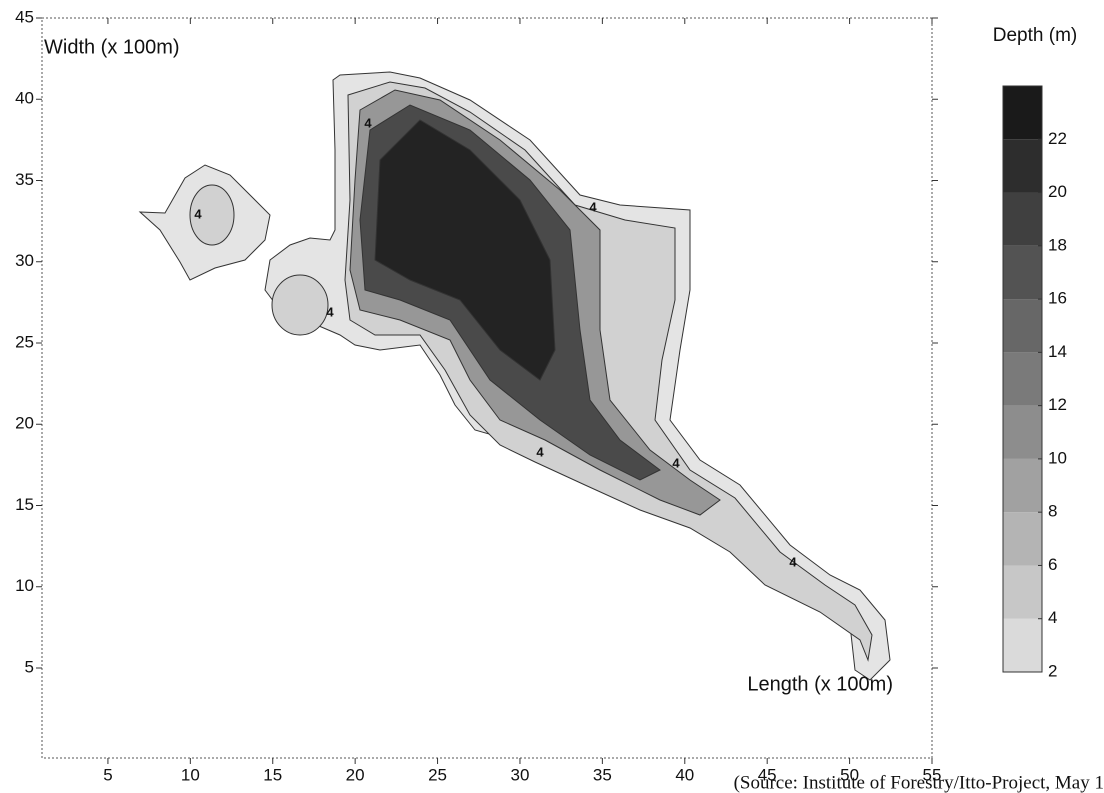 The width and height of the screenshot is (1104, 793). What do you see at coordinates (1057, 191) in the screenshot?
I see `colorbar-tick-label: 20` at bounding box center [1057, 191].